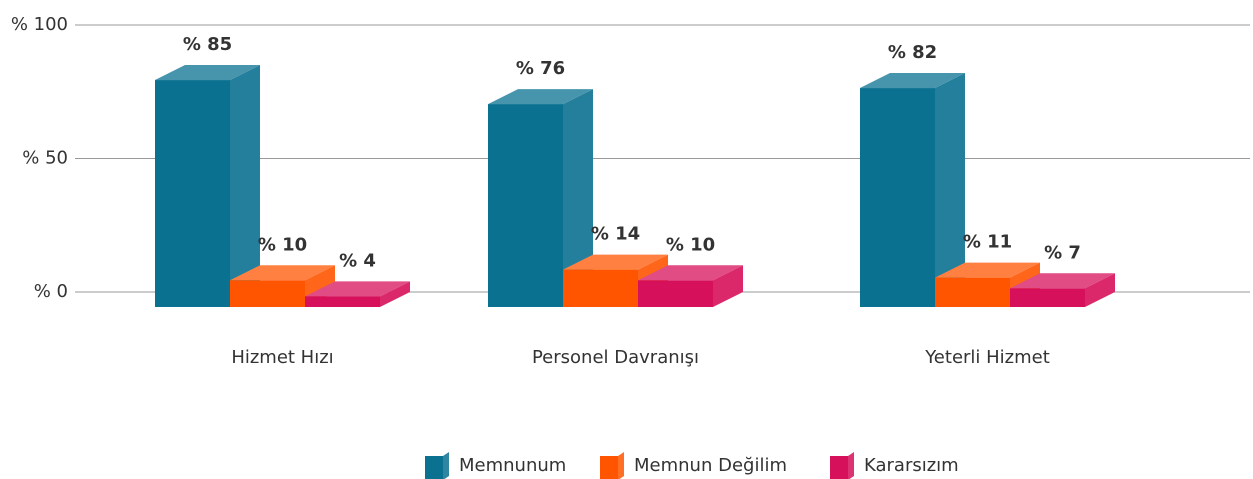 The height and width of the screenshot is (479, 1253). Describe the element at coordinates (357, 260) in the screenshot. I see `value-label: % 4` at that location.